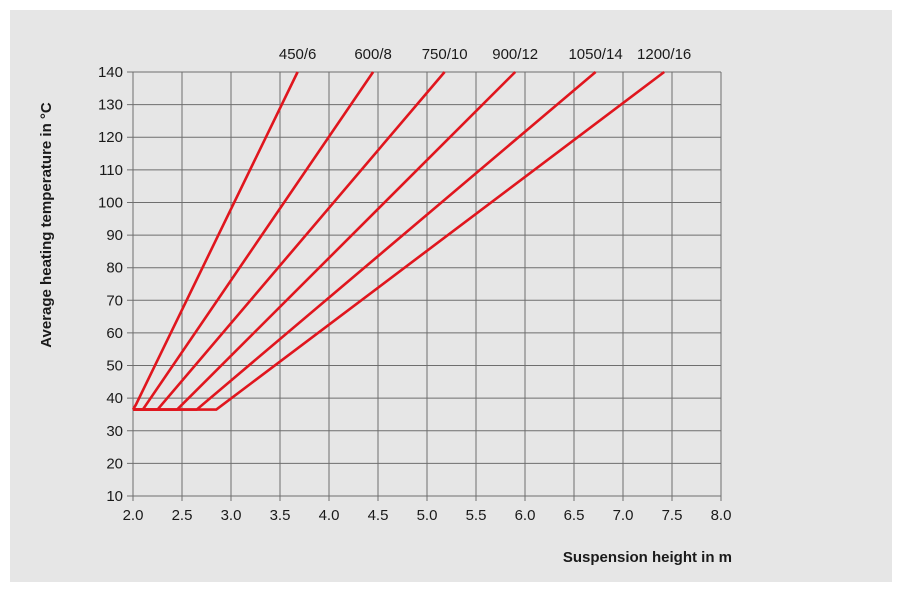 The height and width of the screenshot is (594, 905). I want to click on y-tick-label: 100, so click(110, 202).